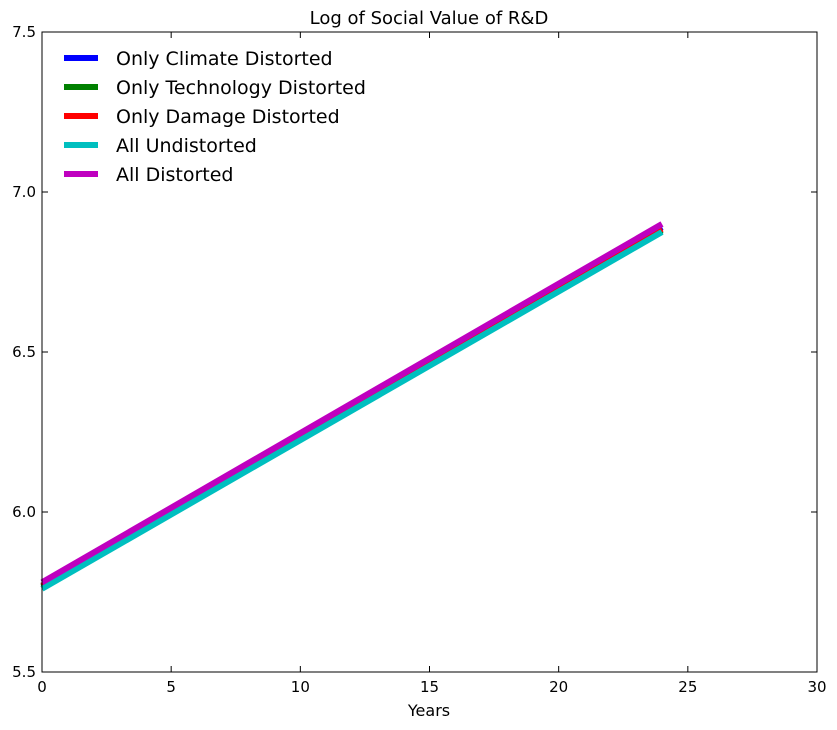 This screenshot has width=837, height=730. What do you see at coordinates (24, 672) in the screenshot?
I see `y-tick-label: 5.5` at bounding box center [24, 672].